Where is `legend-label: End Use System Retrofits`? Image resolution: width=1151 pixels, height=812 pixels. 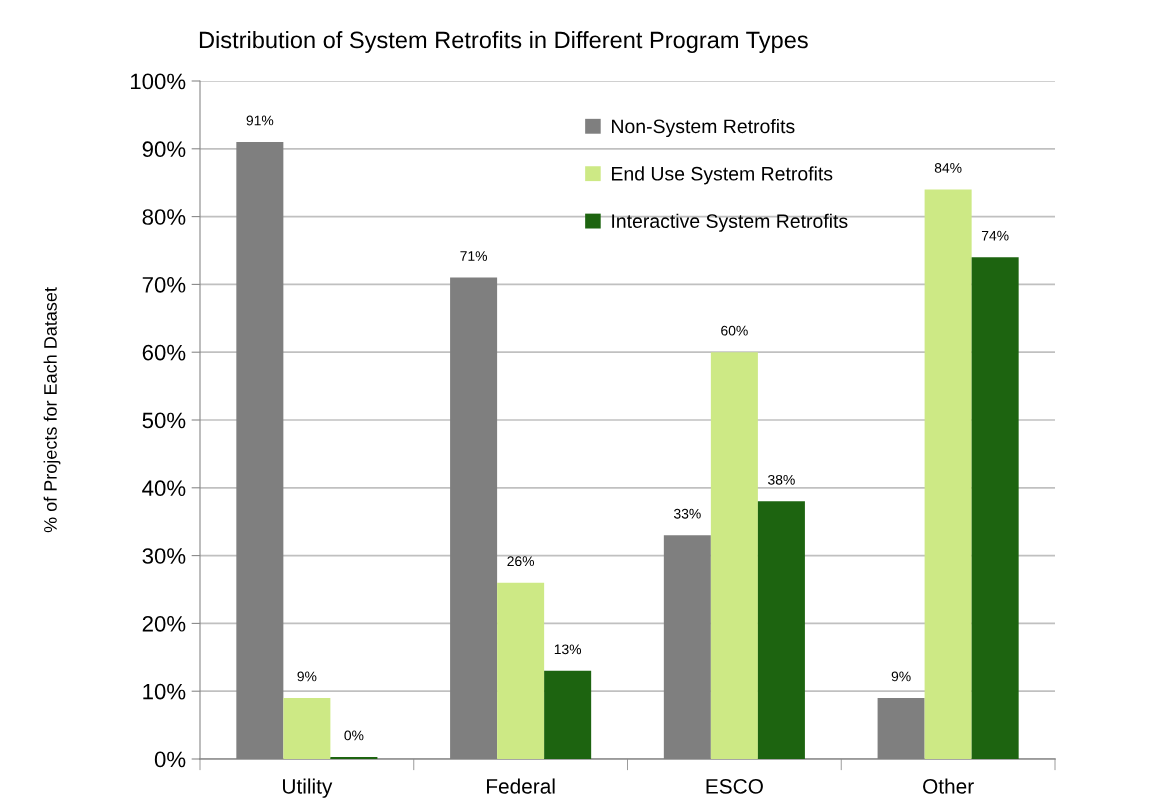
legend-label: End Use System Retrofits is located at coordinates (722, 175).